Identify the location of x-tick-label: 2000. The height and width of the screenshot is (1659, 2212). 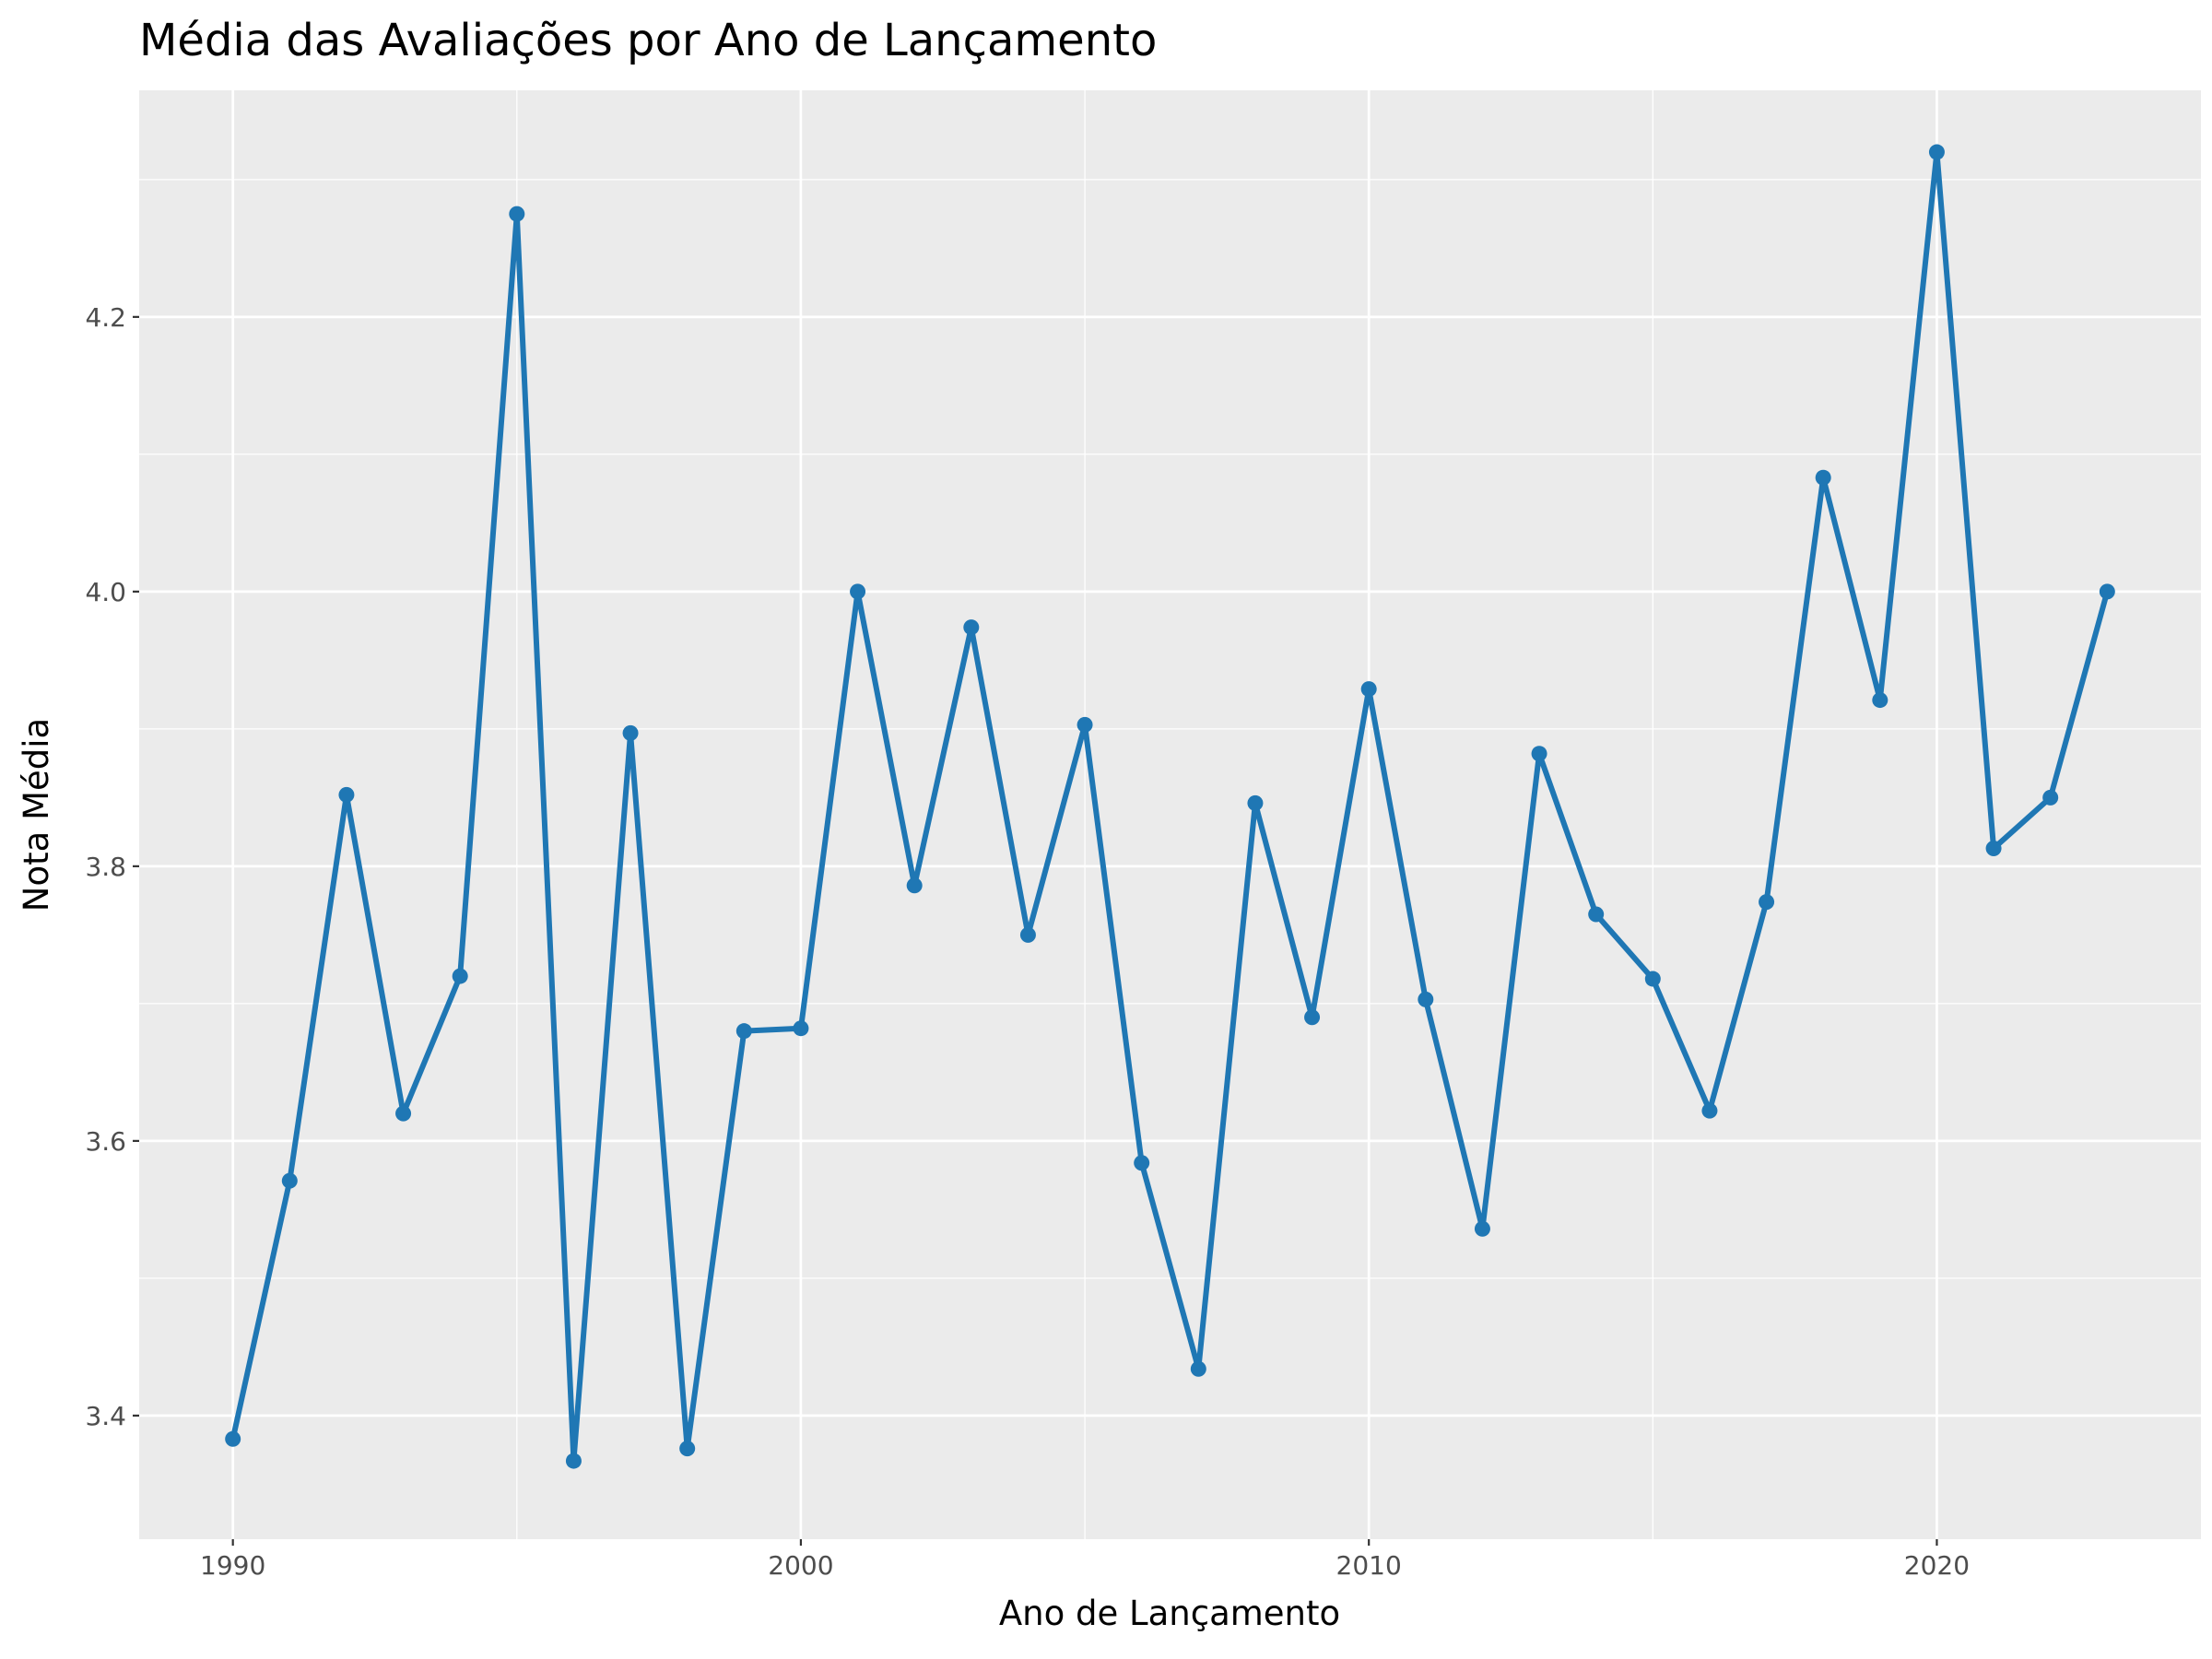
(800, 1565).